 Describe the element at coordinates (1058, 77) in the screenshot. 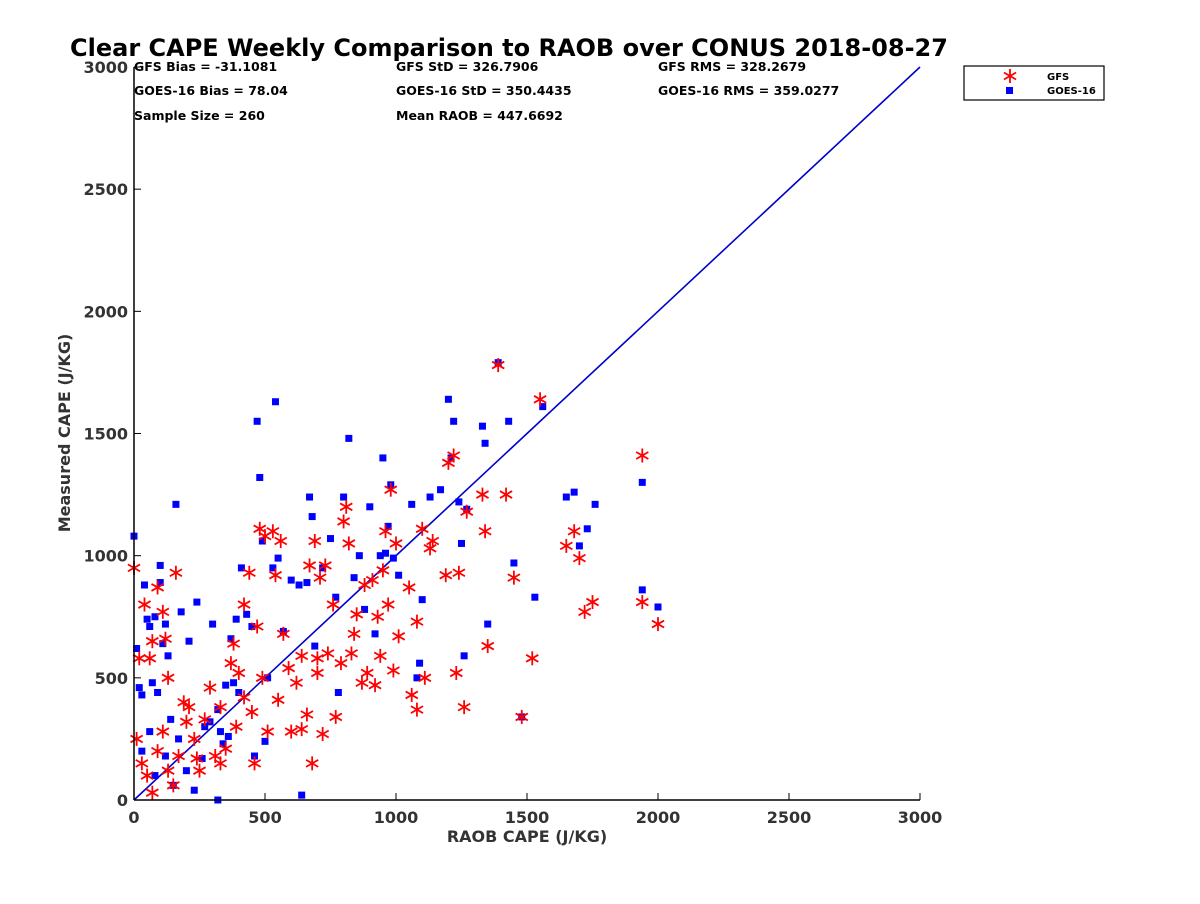

I see `legend-gfs-label: GFS` at that location.